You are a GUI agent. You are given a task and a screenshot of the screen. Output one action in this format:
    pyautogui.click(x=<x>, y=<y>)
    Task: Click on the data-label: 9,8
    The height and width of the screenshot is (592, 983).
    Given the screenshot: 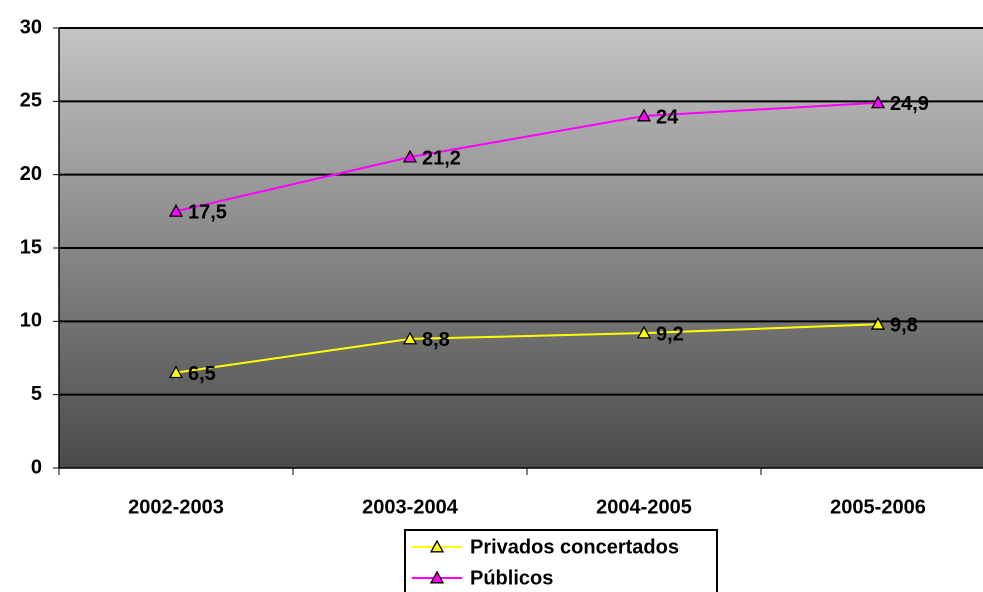 What is the action you would take?
    pyautogui.click(x=904, y=326)
    